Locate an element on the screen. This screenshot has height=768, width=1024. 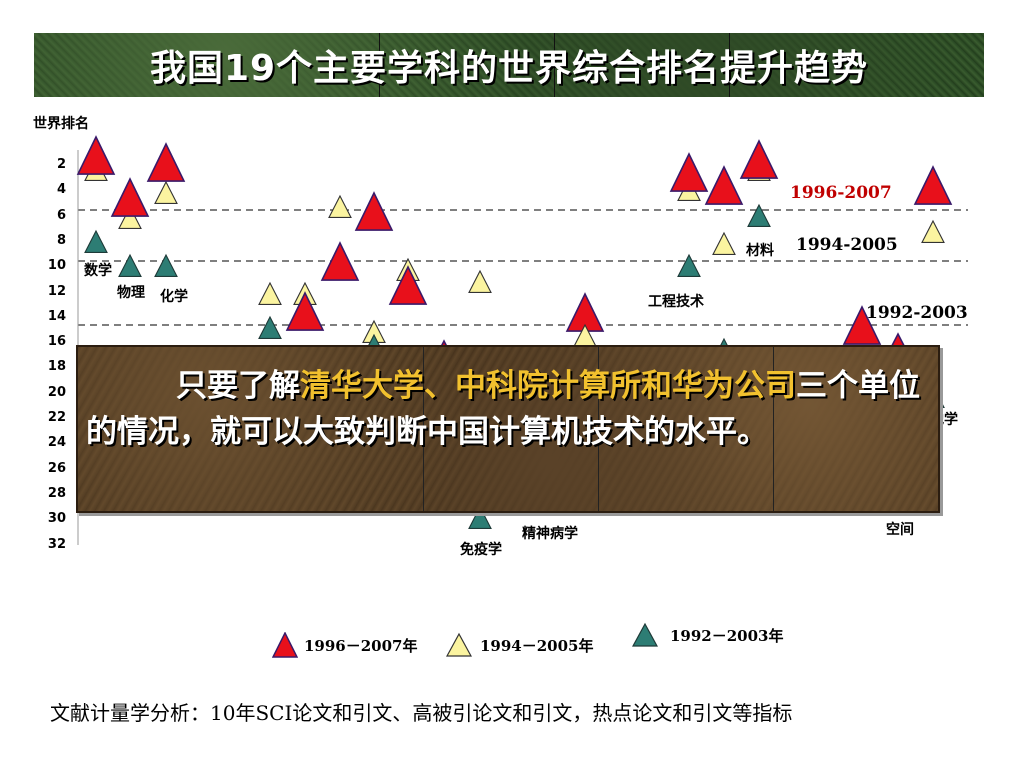
subject-label: 免疫学 is located at coordinates (481, 549).